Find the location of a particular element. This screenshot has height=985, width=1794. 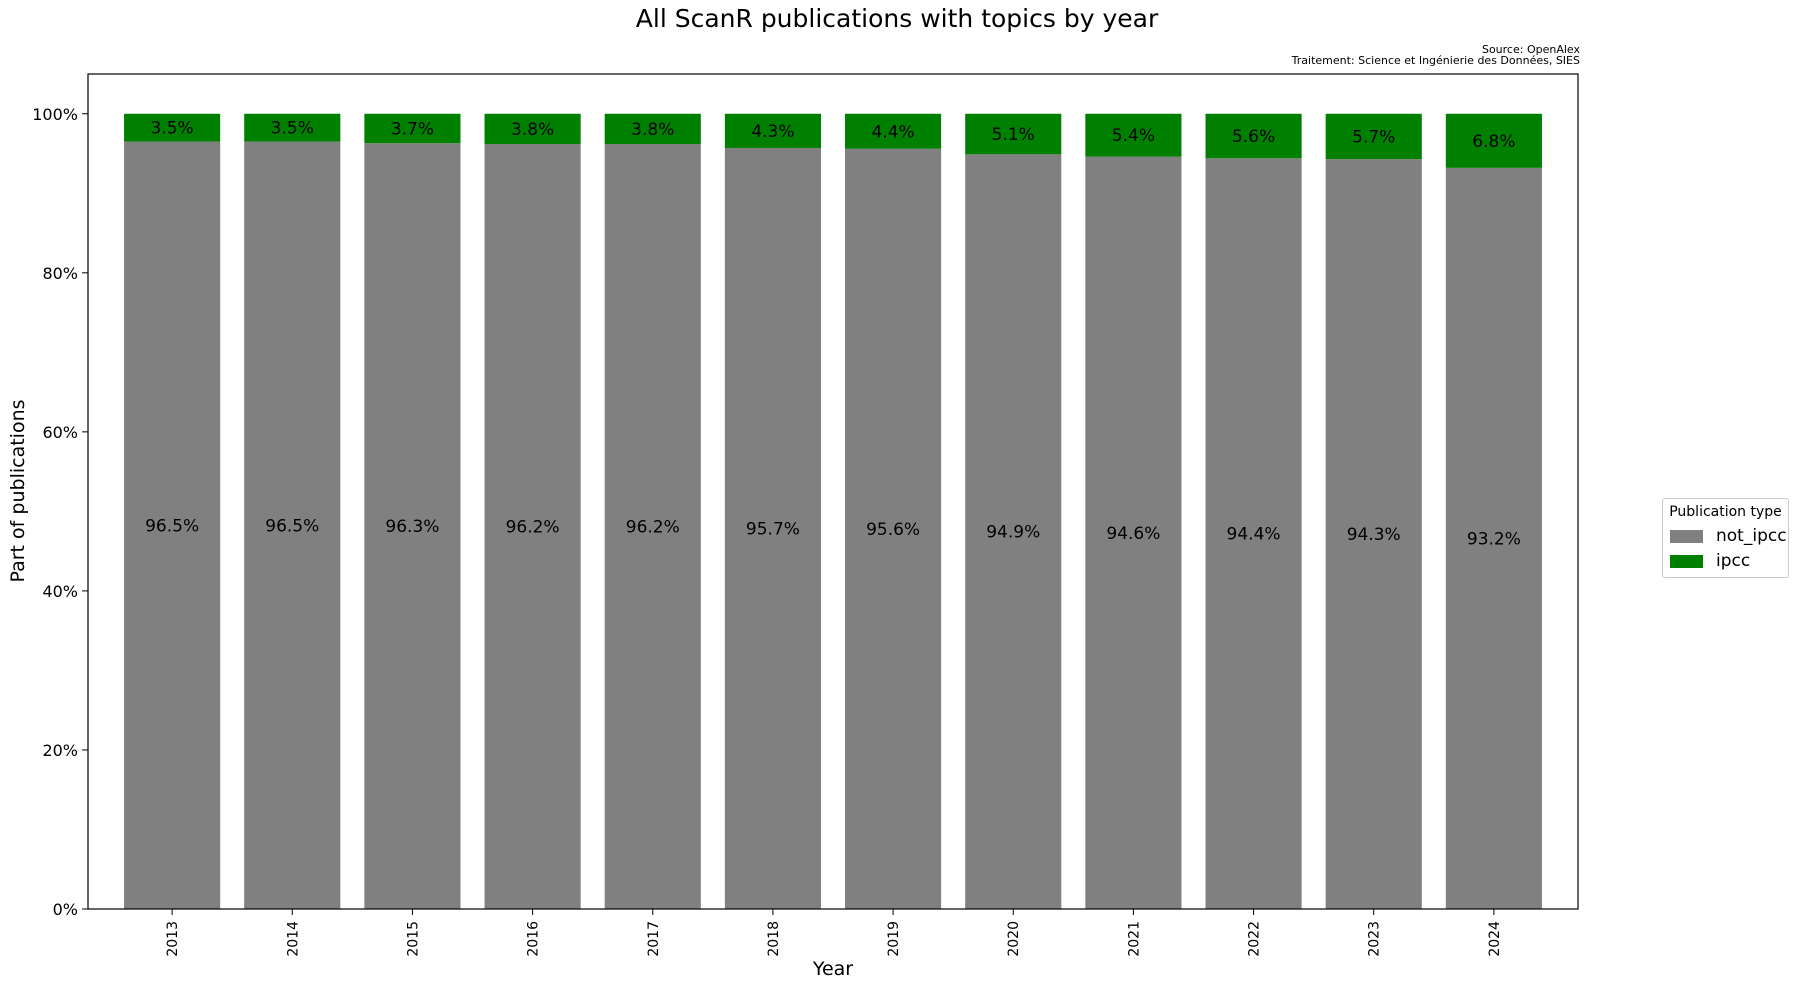

legend: Publication type not_ipcc ipcc is located at coordinates (1725, 538).